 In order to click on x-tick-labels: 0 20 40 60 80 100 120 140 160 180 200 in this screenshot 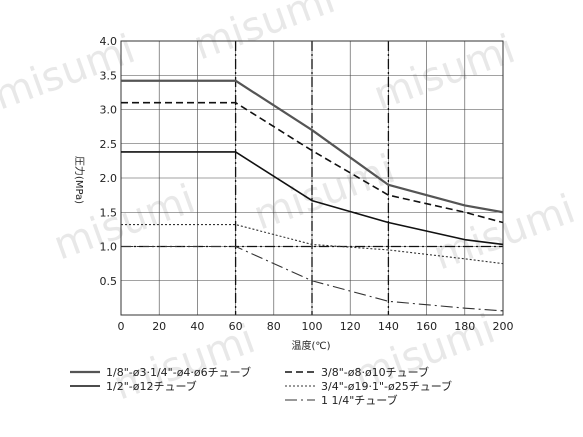, I will do `click(316, 326)`.